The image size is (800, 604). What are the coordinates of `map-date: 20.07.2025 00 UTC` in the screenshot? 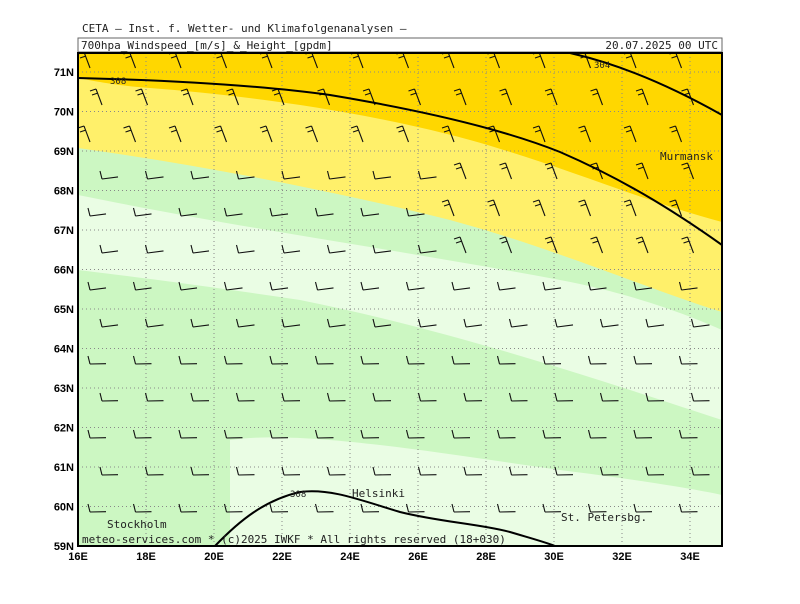 It's located at (661, 45).